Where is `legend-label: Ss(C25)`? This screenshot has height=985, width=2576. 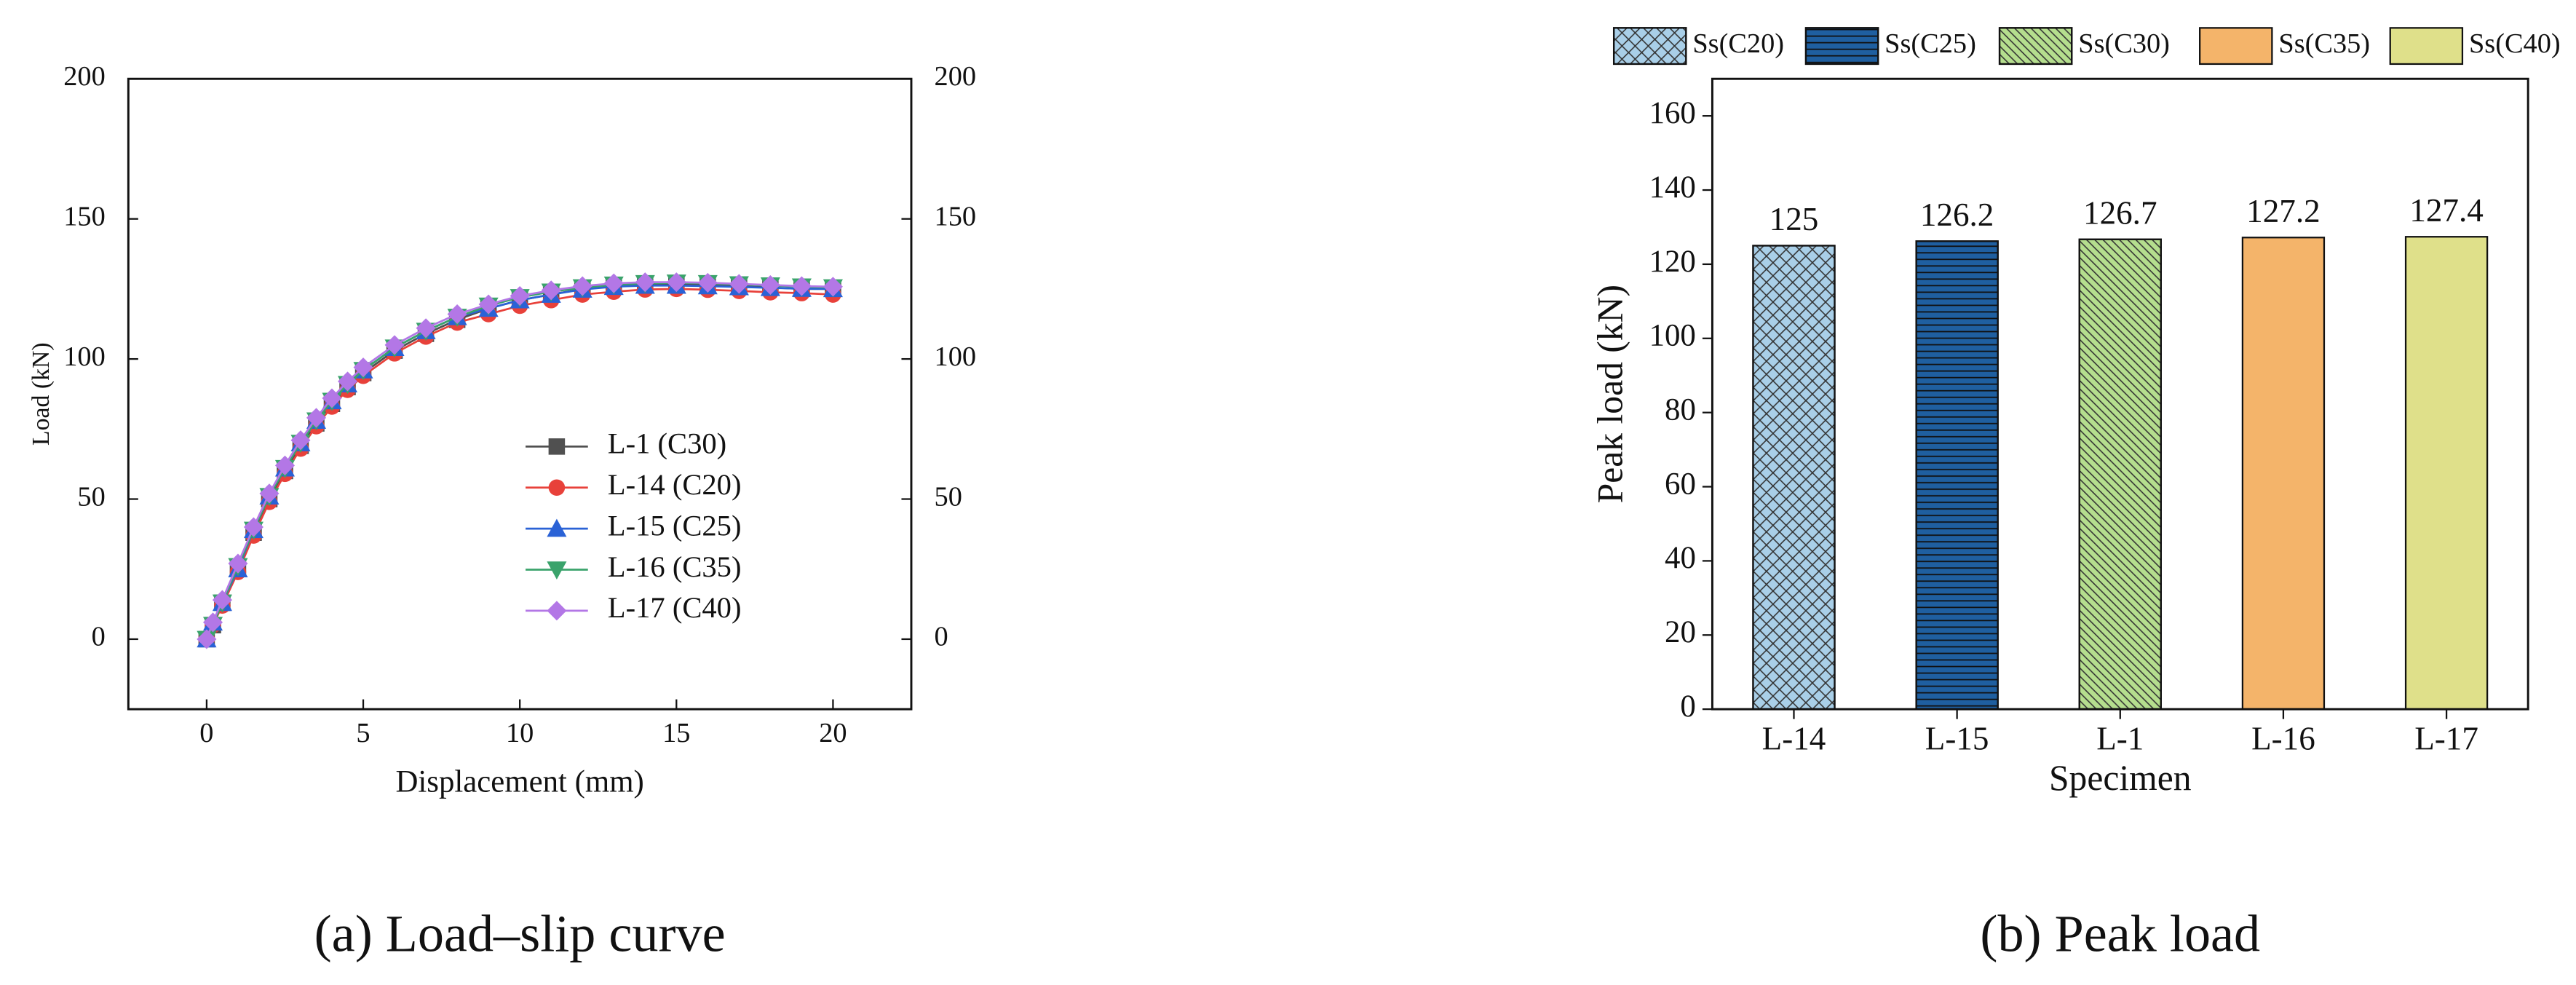
legend-label: Ss(C25) is located at coordinates (1930, 44).